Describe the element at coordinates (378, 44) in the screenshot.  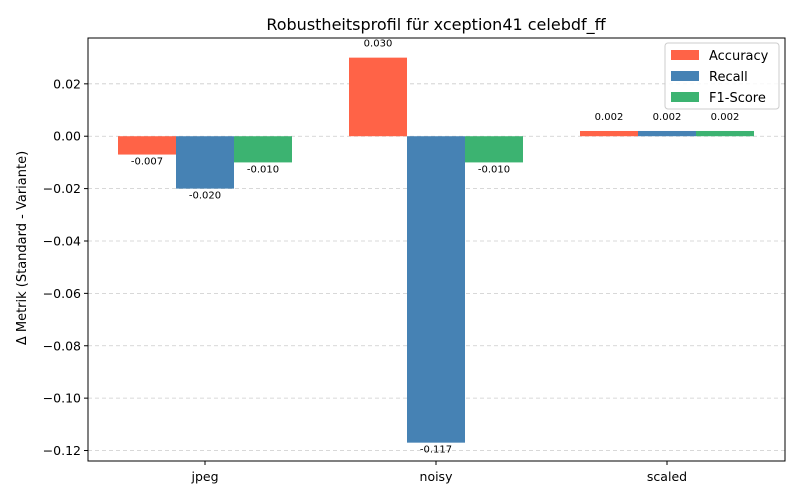
I see `data-label: 0.030` at that location.